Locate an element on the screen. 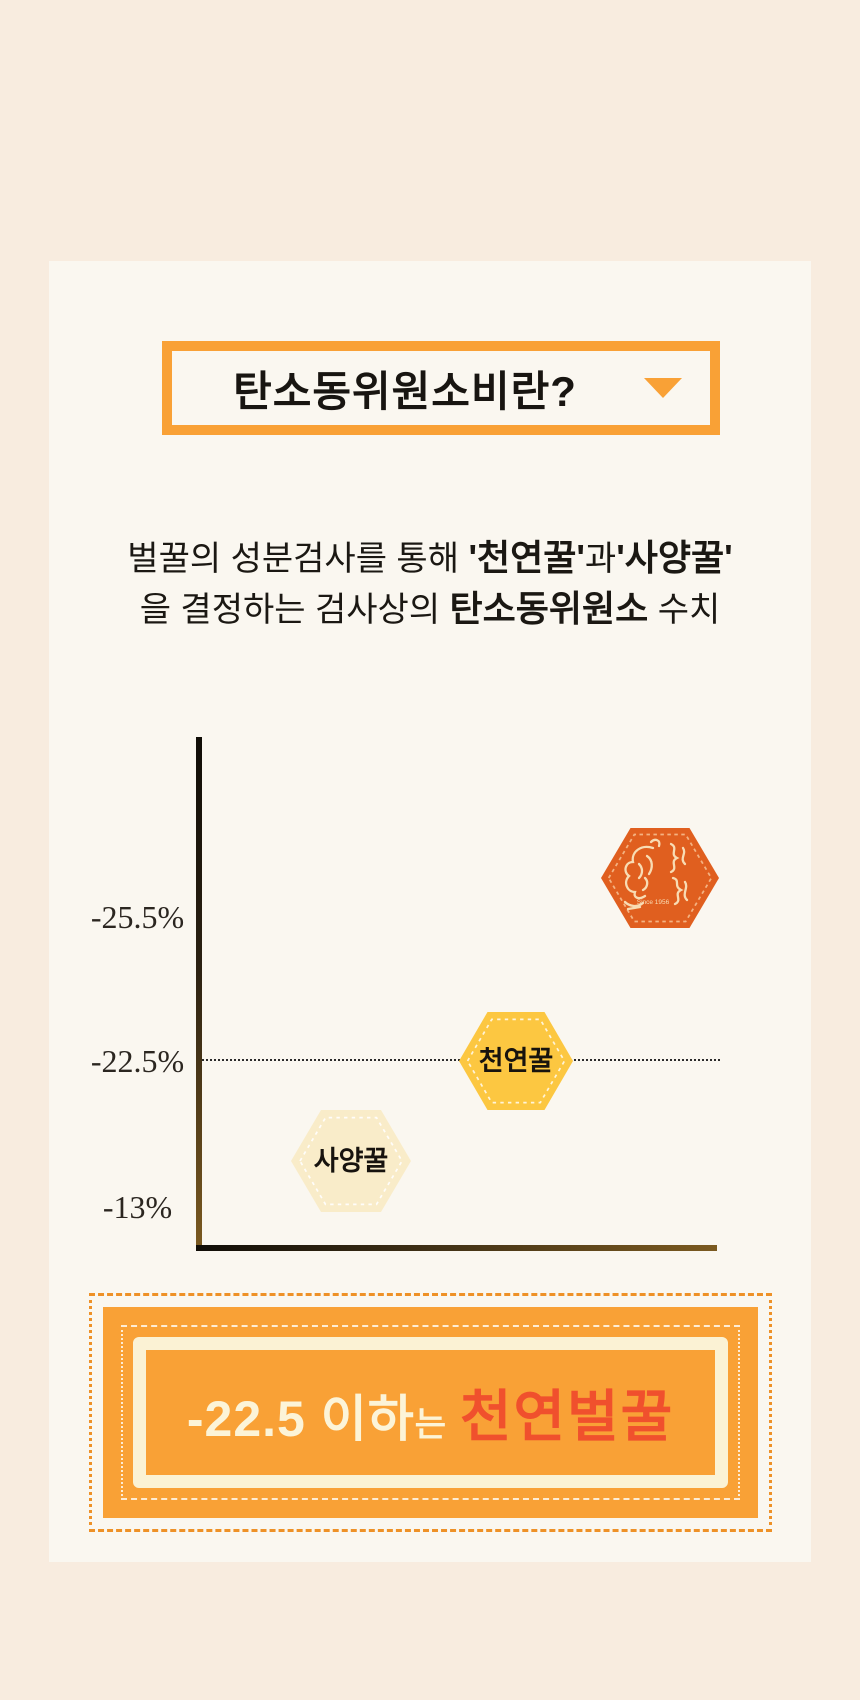 The image size is (860, 1700). tiger-illustration-icon is located at coordinates (642, 874).